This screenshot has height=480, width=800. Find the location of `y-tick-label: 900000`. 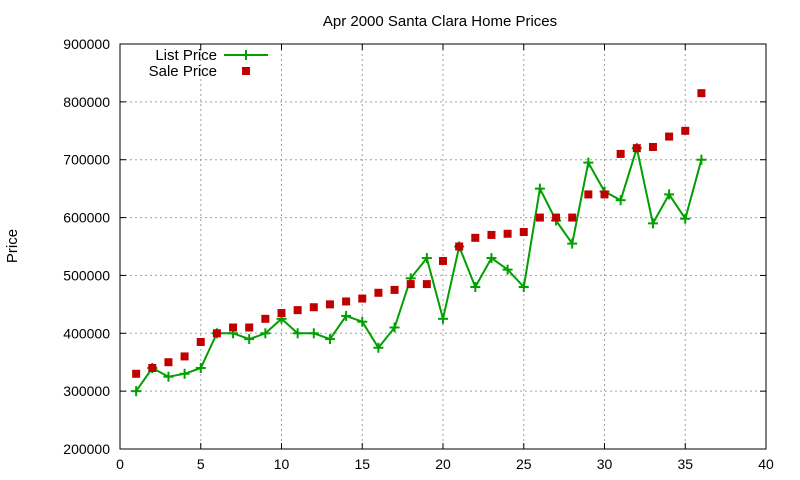

y-tick-label: 900000 is located at coordinates (86, 44).